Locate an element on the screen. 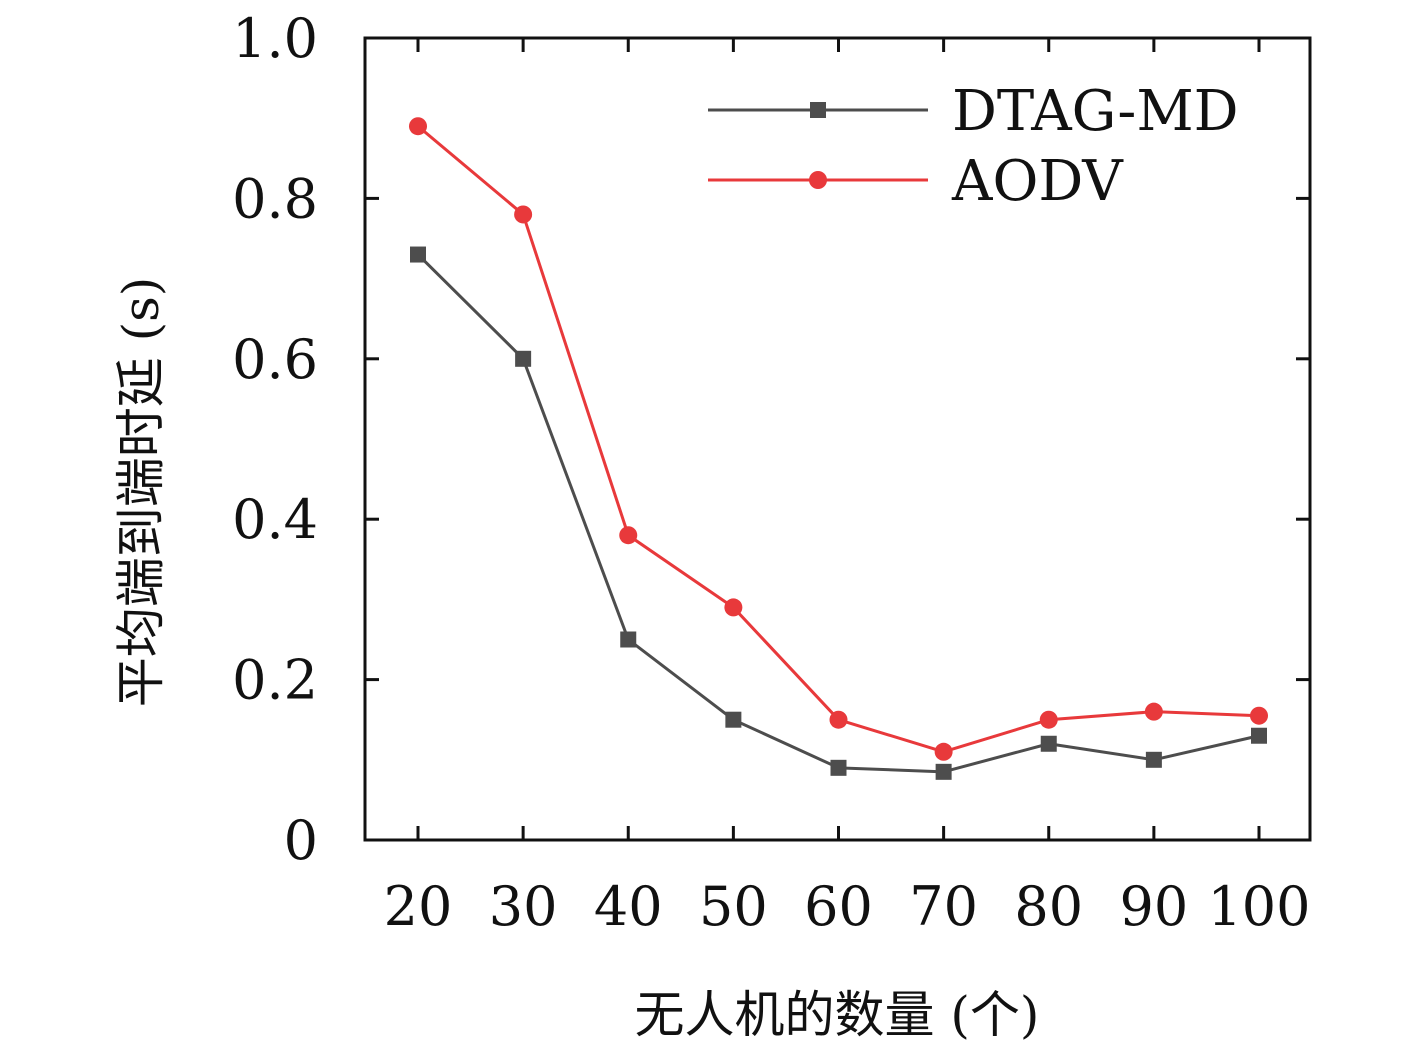 The height and width of the screenshot is (1050, 1417). x-tick-label: 30 is located at coordinates (523, 906).